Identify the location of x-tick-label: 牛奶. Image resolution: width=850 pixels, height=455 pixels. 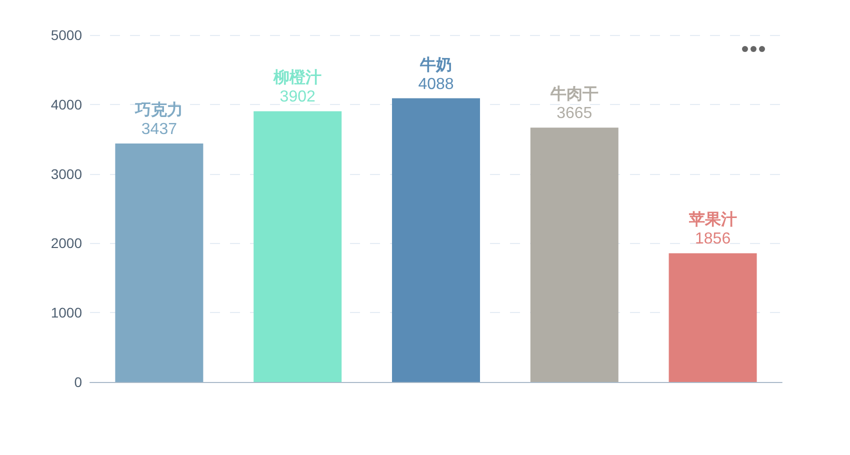
(435, 65).